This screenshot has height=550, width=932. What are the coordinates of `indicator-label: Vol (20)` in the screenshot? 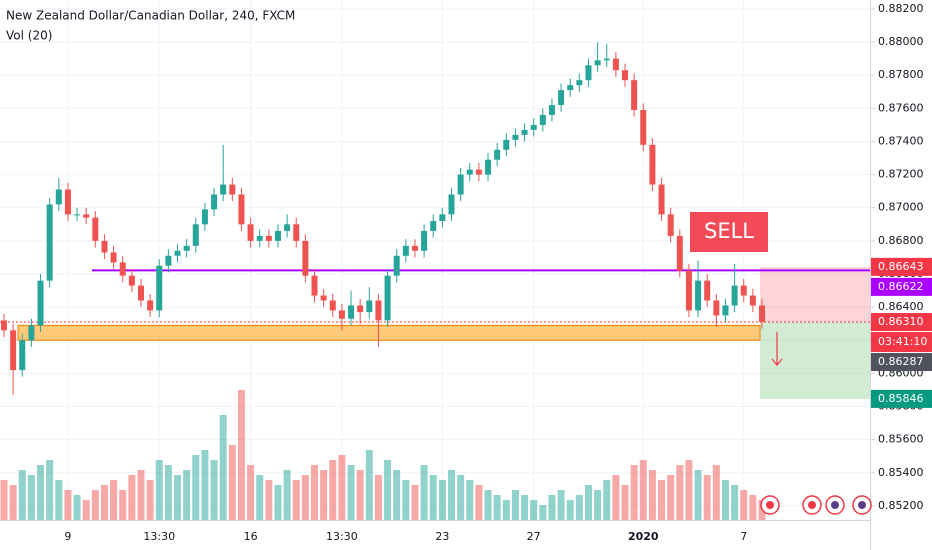 It's located at (29, 36).